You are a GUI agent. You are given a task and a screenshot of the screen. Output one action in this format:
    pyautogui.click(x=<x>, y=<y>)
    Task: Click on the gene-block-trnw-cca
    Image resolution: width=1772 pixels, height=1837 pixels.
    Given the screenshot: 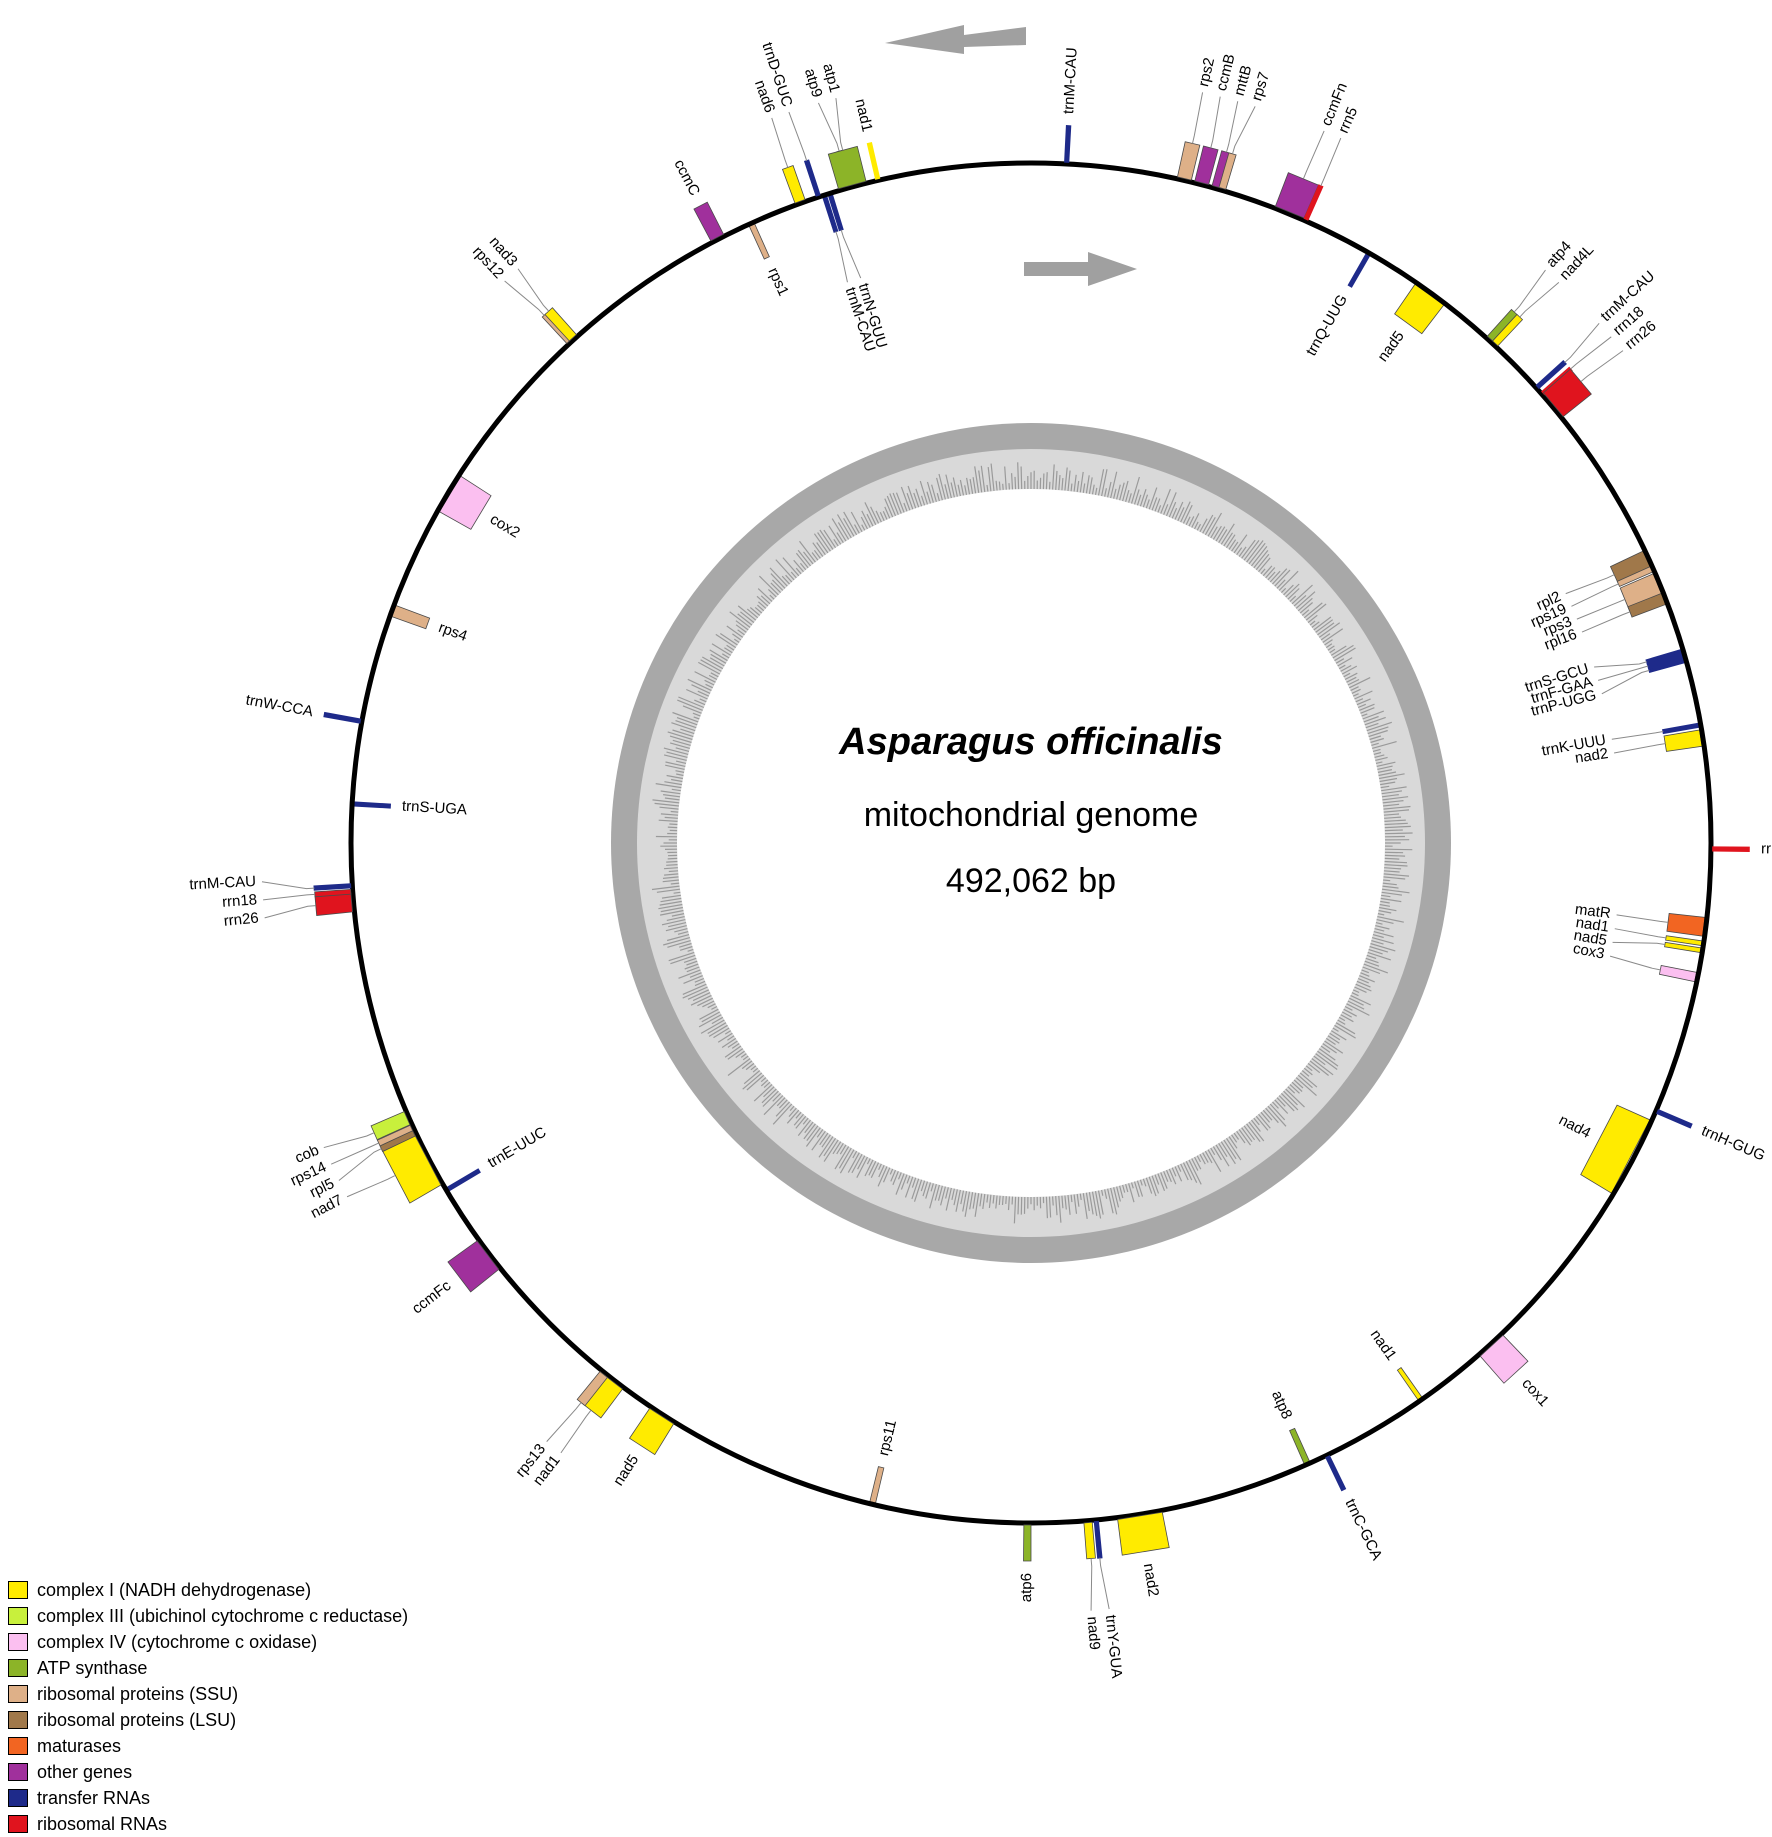 What is the action you would take?
    pyautogui.click(x=342, y=717)
    